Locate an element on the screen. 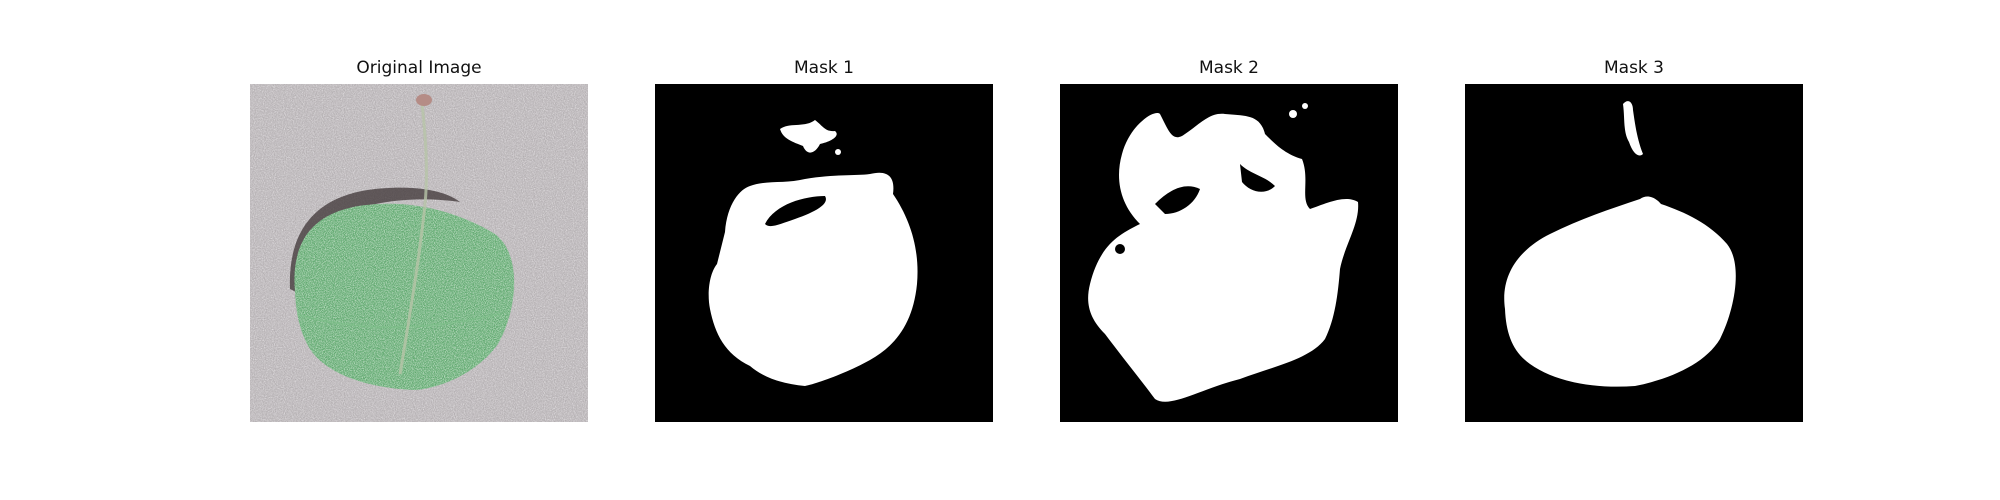 Image resolution: width=2000 pixels, height=500 pixels. mask-2-image is located at coordinates (1229, 253).